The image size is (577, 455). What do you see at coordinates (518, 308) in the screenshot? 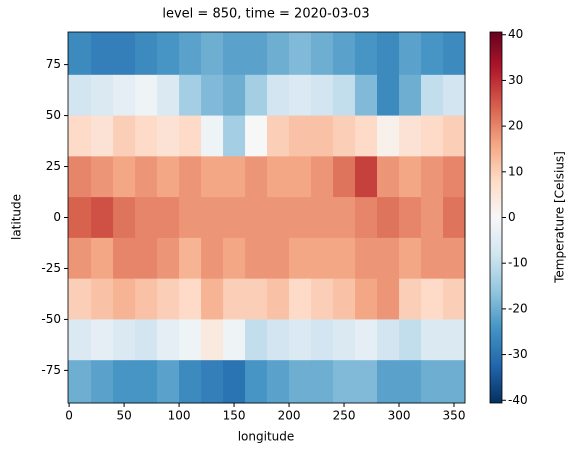
I see `colorbar-tick-label: -20` at bounding box center [518, 308].